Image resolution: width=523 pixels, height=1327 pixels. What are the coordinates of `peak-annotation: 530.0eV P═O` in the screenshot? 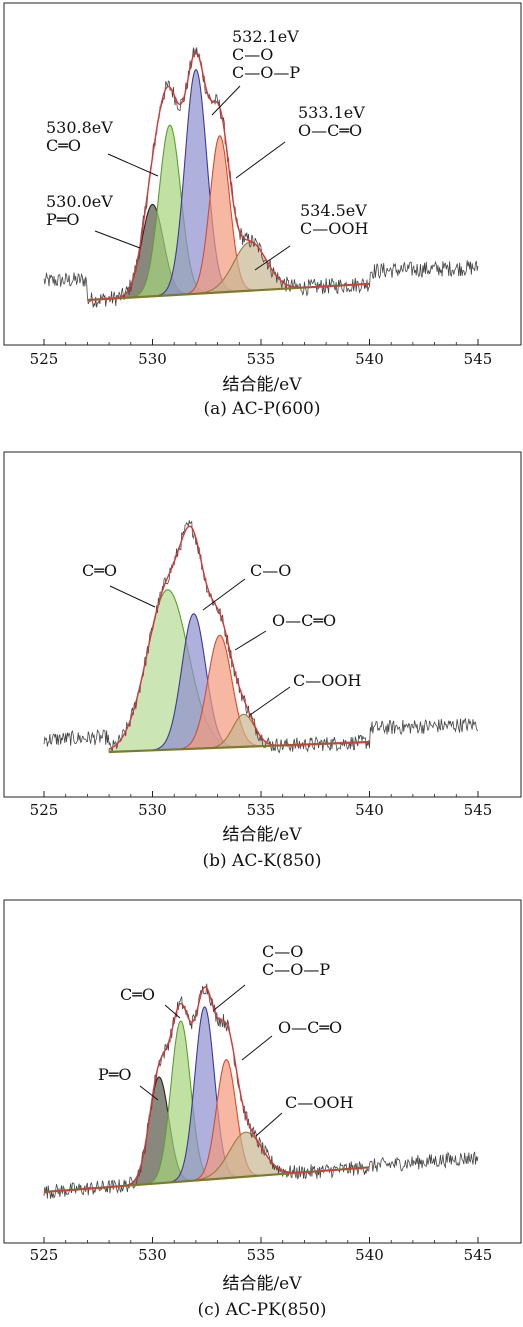 It's located at (79, 210).